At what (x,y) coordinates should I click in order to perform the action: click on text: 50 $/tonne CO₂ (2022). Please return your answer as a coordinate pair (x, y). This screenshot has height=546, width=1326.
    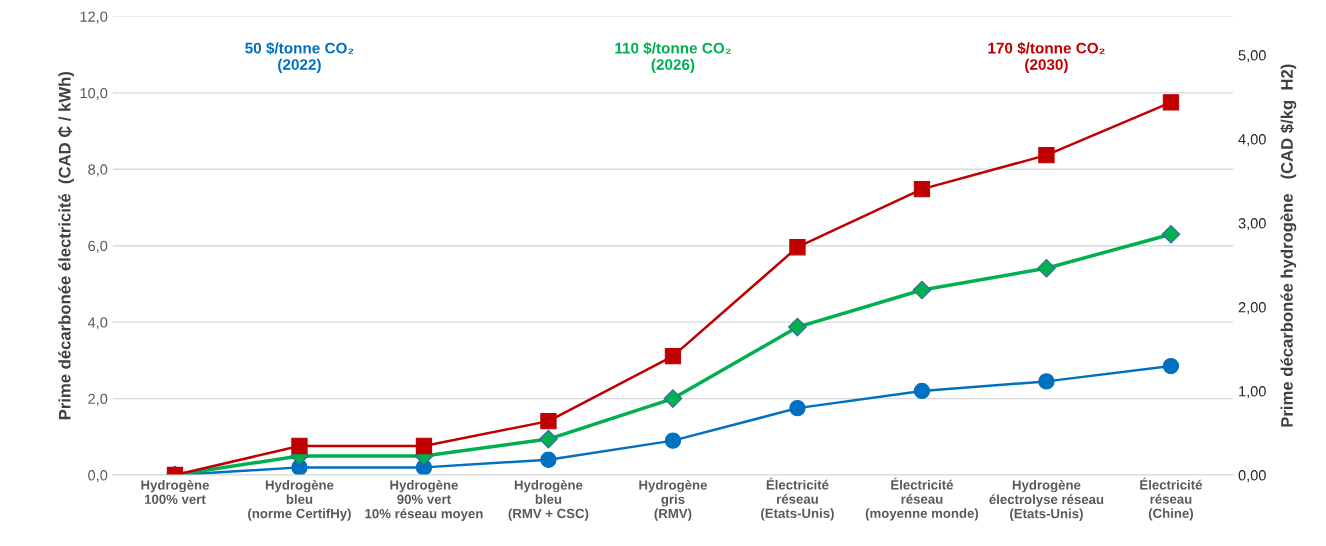
    Looking at the image, I should click on (299, 58).